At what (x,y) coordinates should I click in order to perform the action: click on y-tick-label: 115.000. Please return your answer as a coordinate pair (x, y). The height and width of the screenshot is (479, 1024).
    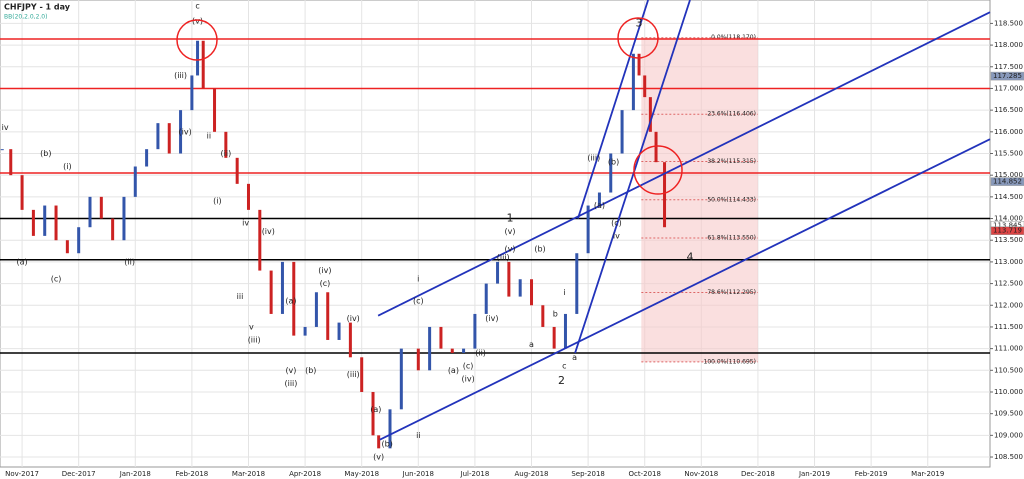
    Looking at the image, I should click on (1008, 175).